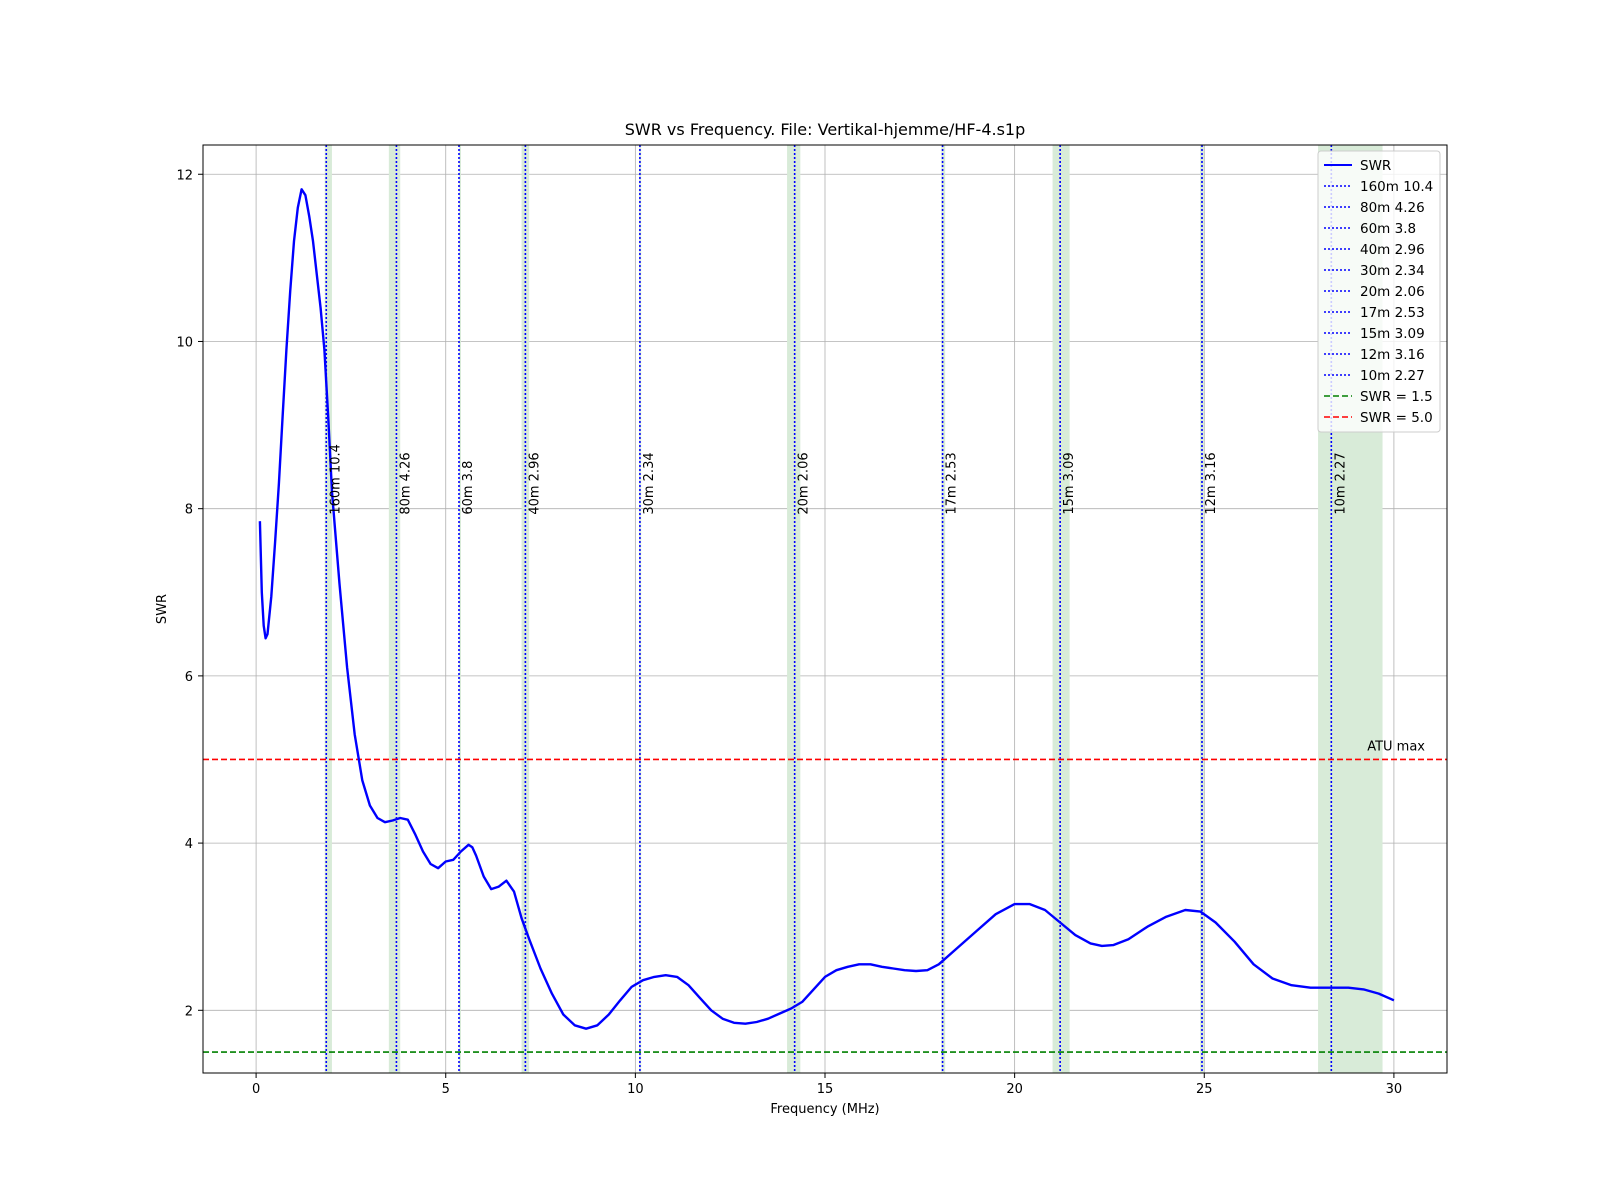 This screenshot has width=1600, height=1200. I want to click on legend-entry-label: 40m 2.96, so click(1392, 250).